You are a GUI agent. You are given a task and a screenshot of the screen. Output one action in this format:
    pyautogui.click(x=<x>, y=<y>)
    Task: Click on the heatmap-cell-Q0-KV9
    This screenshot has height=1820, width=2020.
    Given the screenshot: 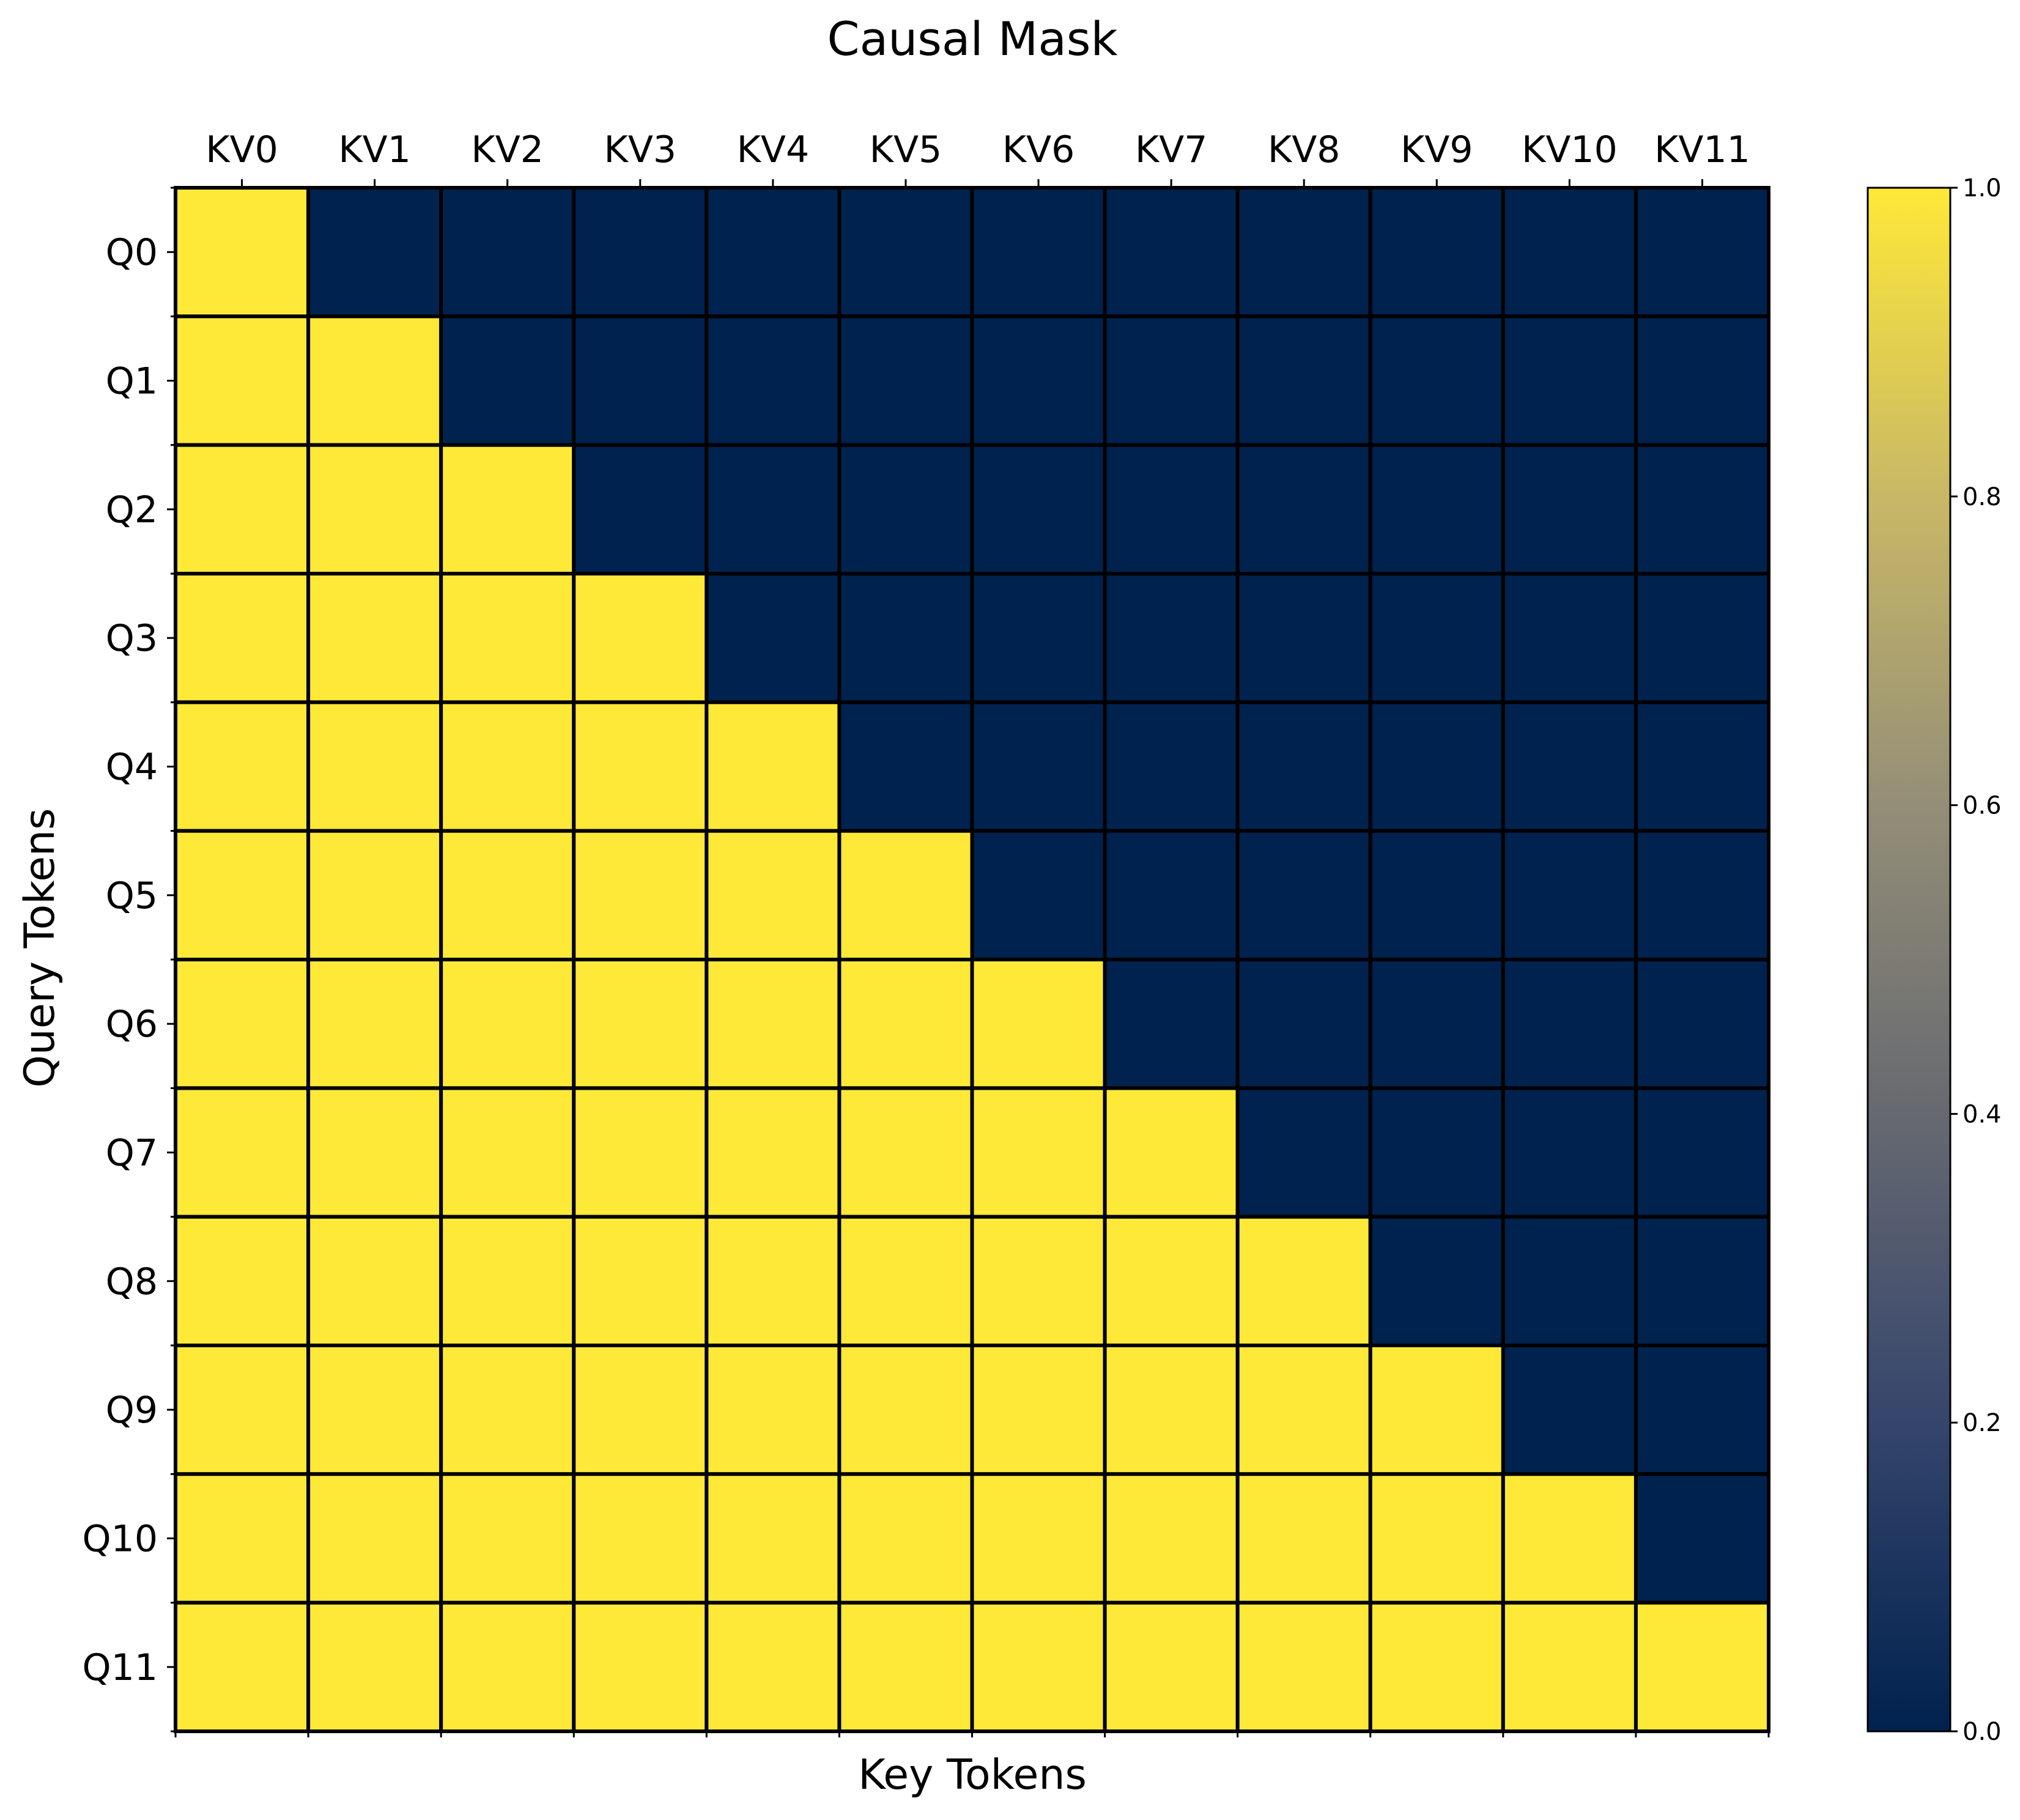 What is the action you would take?
    pyautogui.click(x=1436, y=252)
    